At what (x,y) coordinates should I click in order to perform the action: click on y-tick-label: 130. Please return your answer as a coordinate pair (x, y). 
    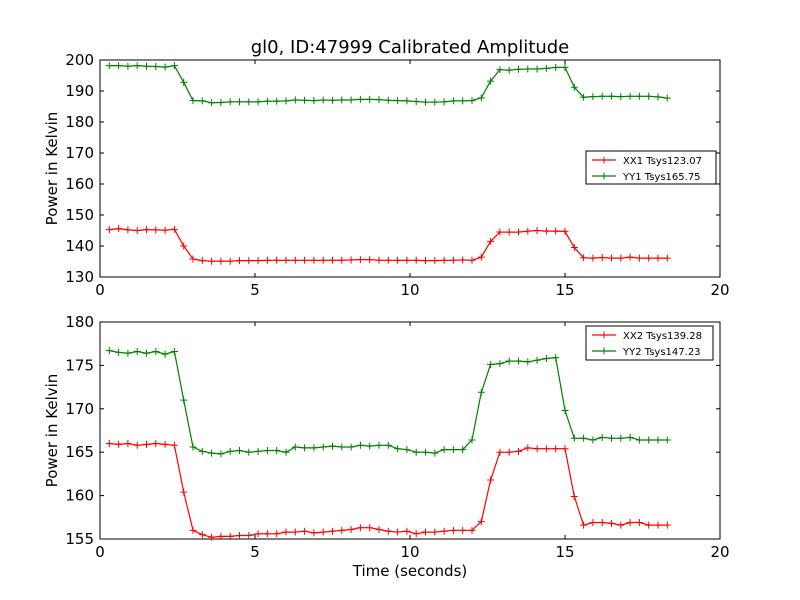
    Looking at the image, I should click on (79, 277).